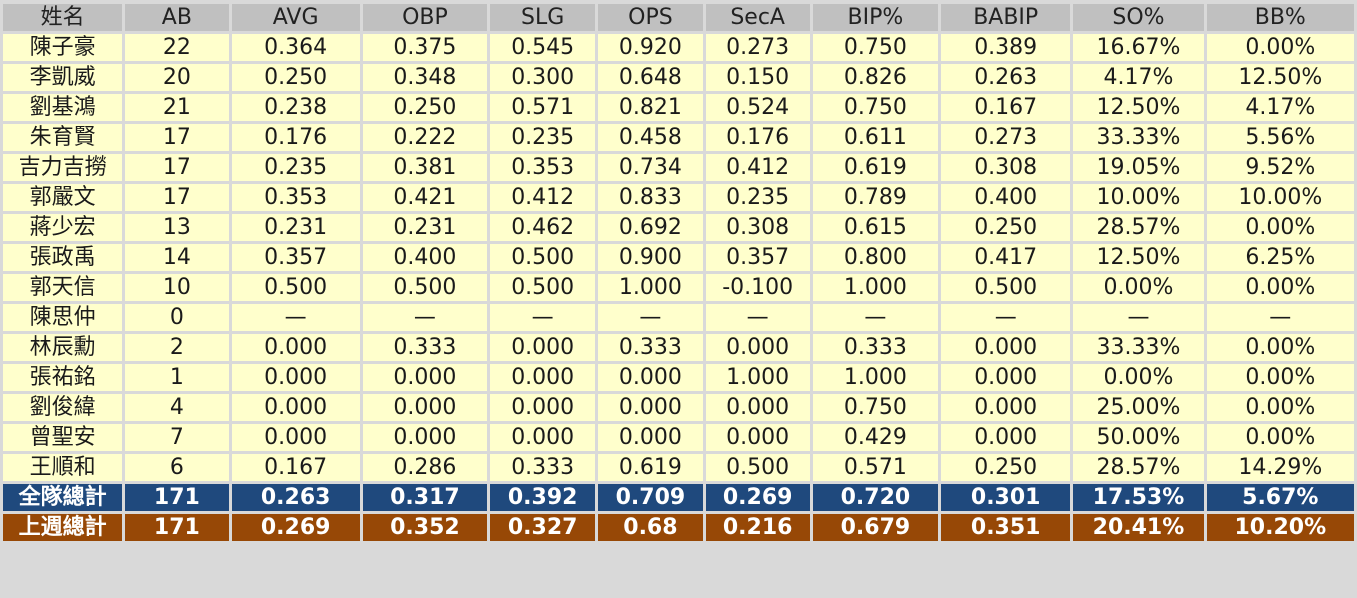 The image size is (1357, 598). Describe the element at coordinates (875, 17) in the screenshot. I see `column-header: BIP%` at that location.